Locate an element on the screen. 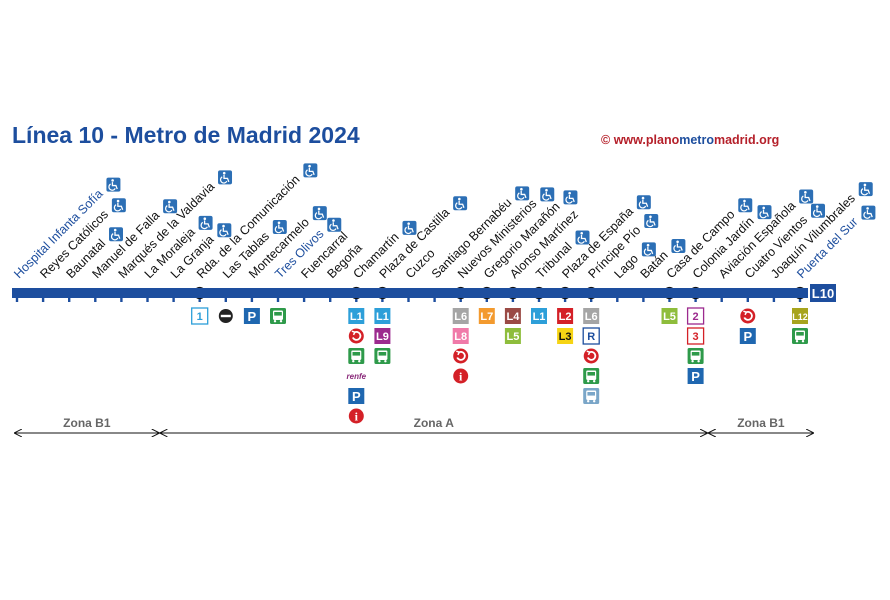 The image size is (890, 600). metro-ligero-icon is located at coordinates (225, 316).